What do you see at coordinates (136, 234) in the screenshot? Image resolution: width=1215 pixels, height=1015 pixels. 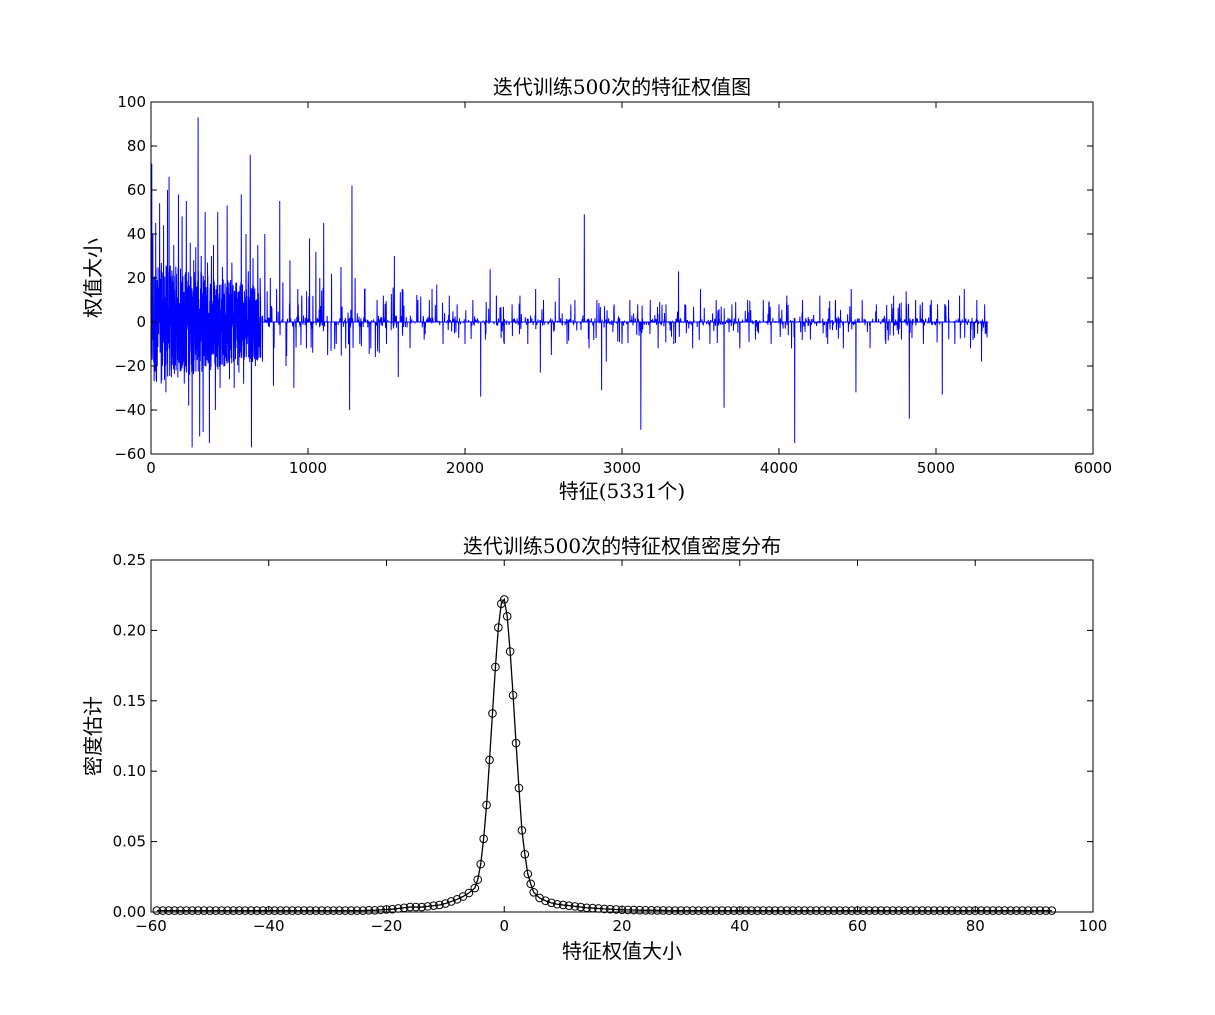 I see `weights-ytick-label-5: 40` at bounding box center [136, 234].